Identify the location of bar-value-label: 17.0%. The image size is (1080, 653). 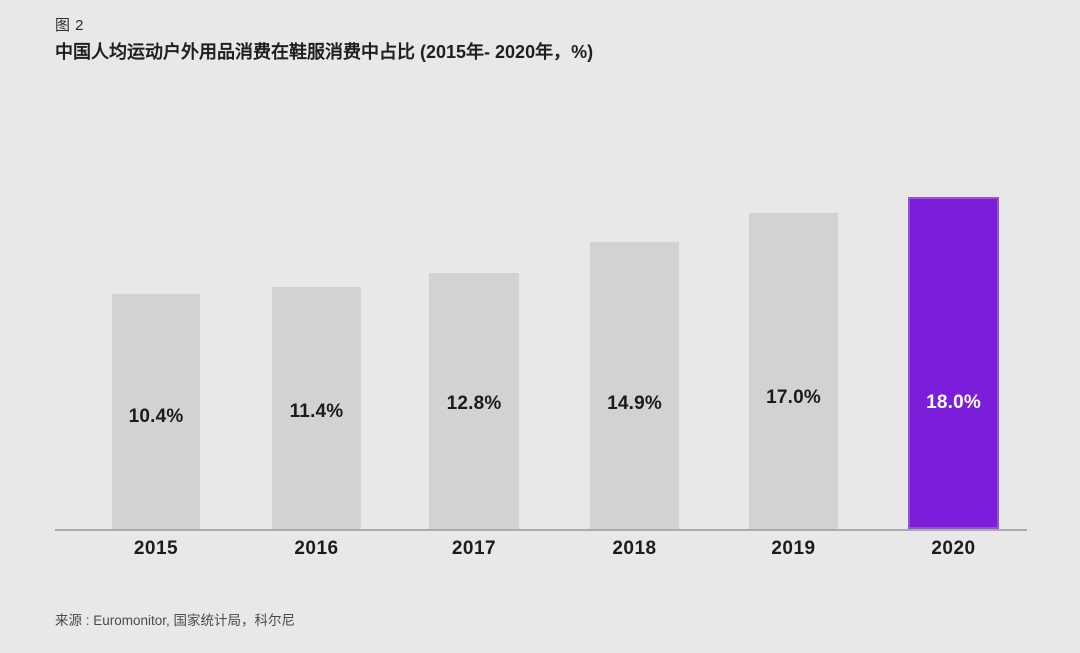
(793, 397).